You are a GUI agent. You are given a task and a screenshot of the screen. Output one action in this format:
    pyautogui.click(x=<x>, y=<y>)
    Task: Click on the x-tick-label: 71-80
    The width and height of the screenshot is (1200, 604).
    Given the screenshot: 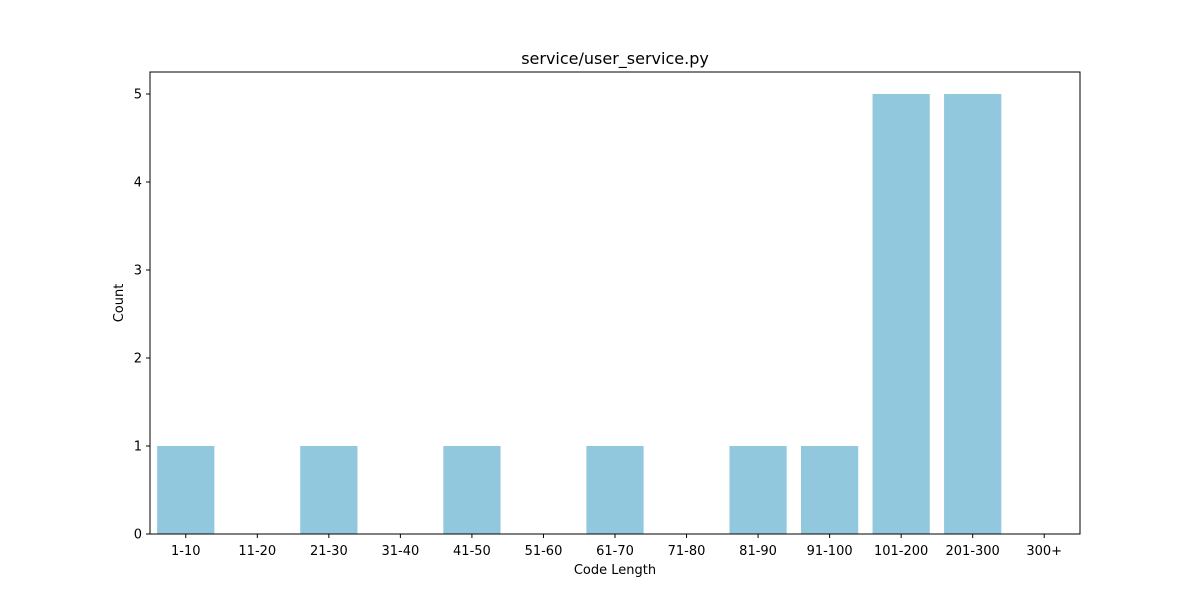 What is the action you would take?
    pyautogui.click(x=687, y=551)
    